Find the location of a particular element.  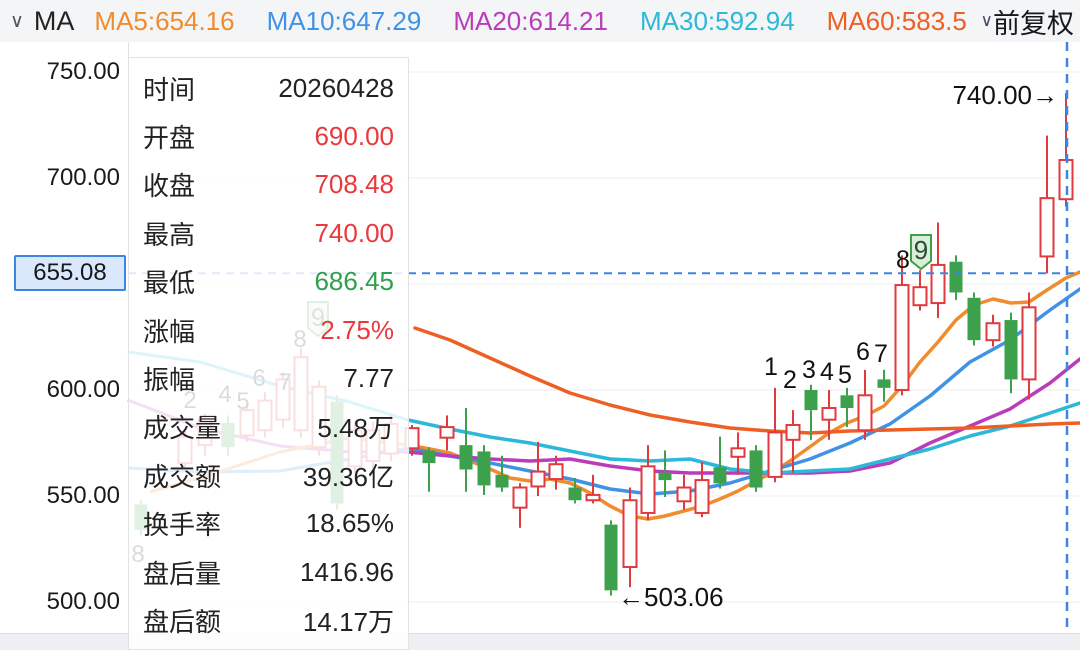

tooltip-row-value: 18.65% is located at coordinates (349, 523).